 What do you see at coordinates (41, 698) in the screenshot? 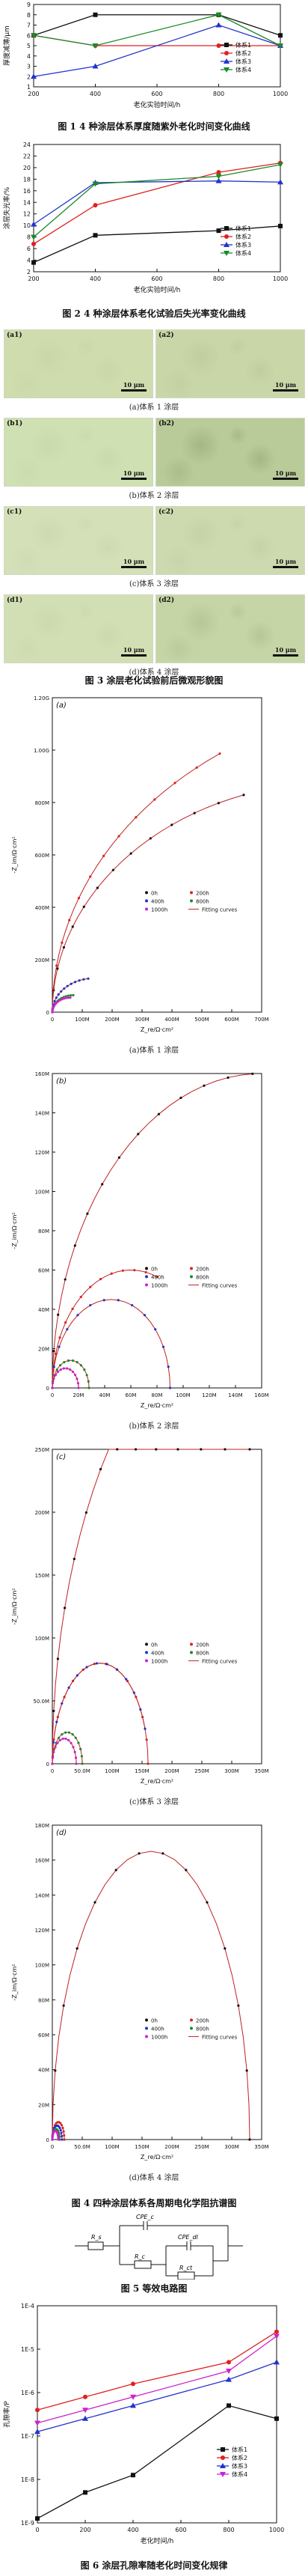
I see `y-tick-label: 1.20G` at bounding box center [41, 698].